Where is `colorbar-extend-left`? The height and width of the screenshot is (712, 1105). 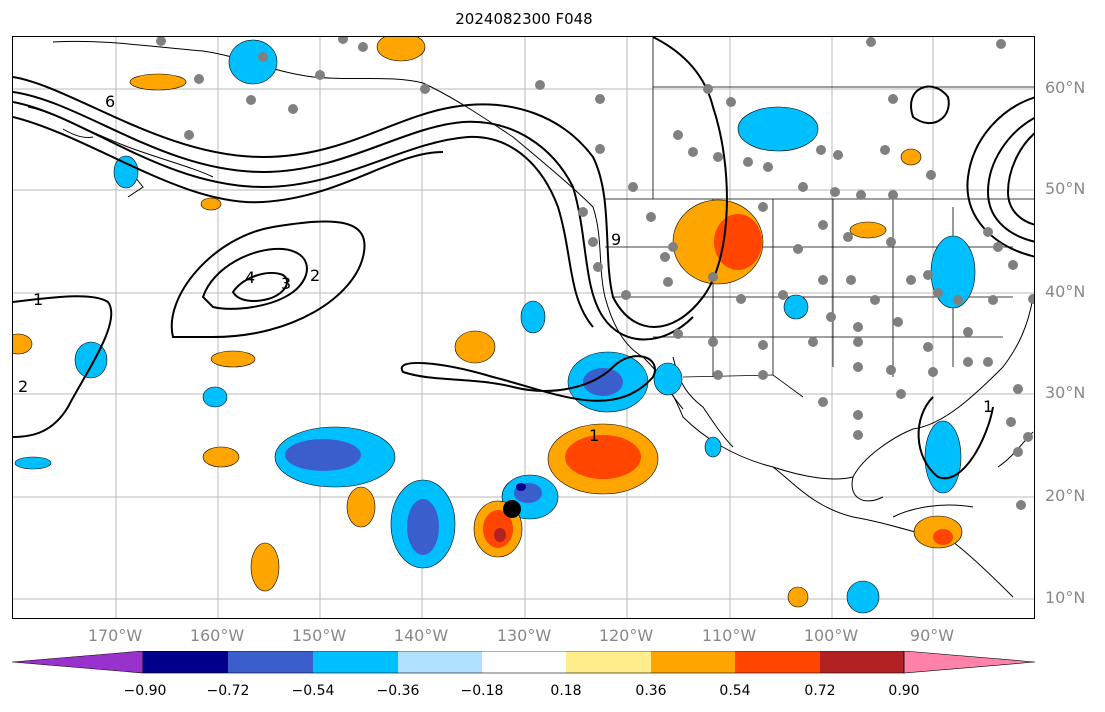 colorbar-extend-left is located at coordinates (78, 662).